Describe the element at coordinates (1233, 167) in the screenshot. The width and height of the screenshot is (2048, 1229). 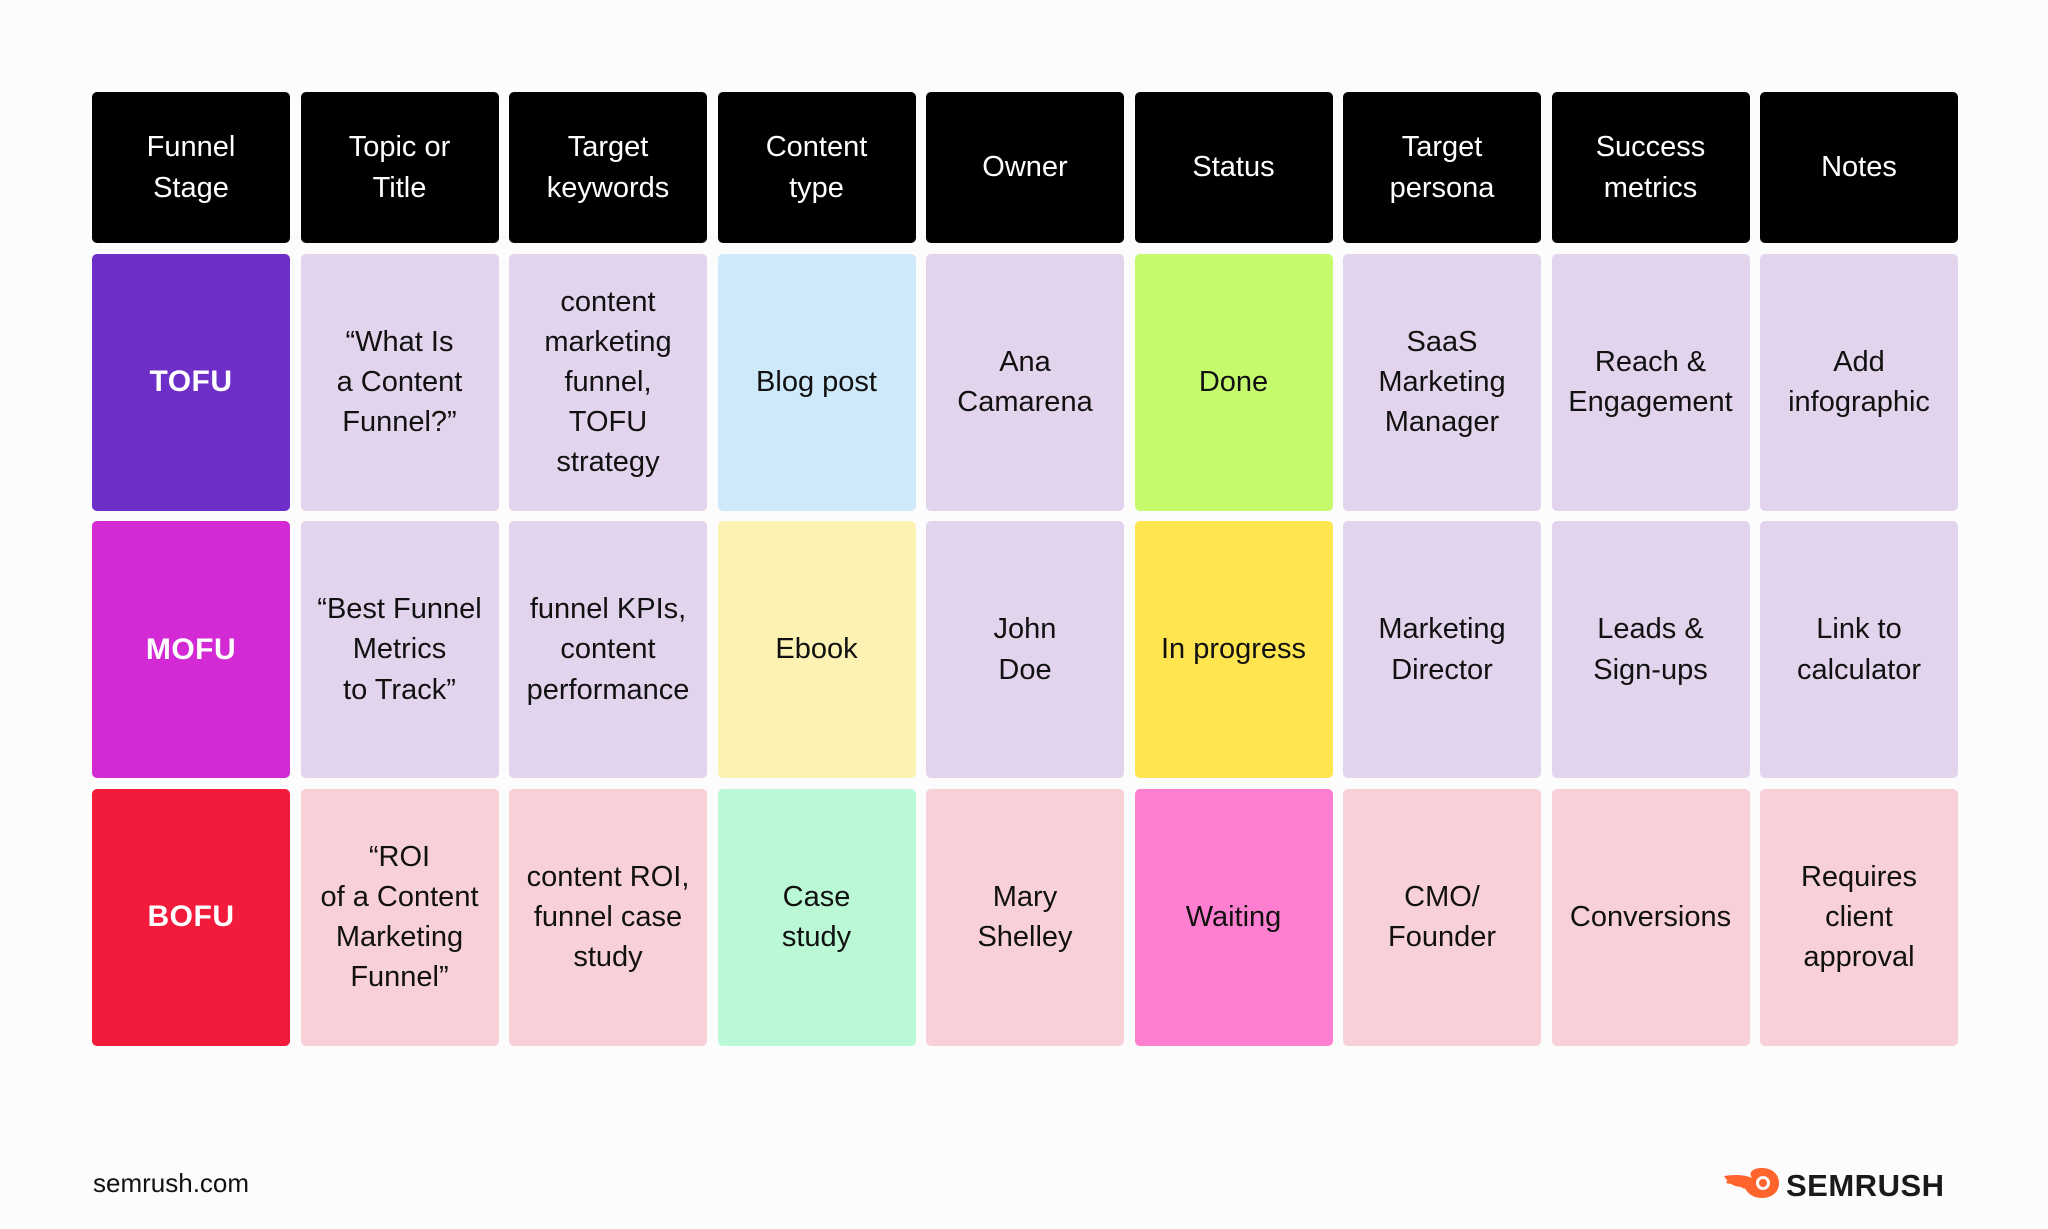
I see `header-status: Status` at that location.